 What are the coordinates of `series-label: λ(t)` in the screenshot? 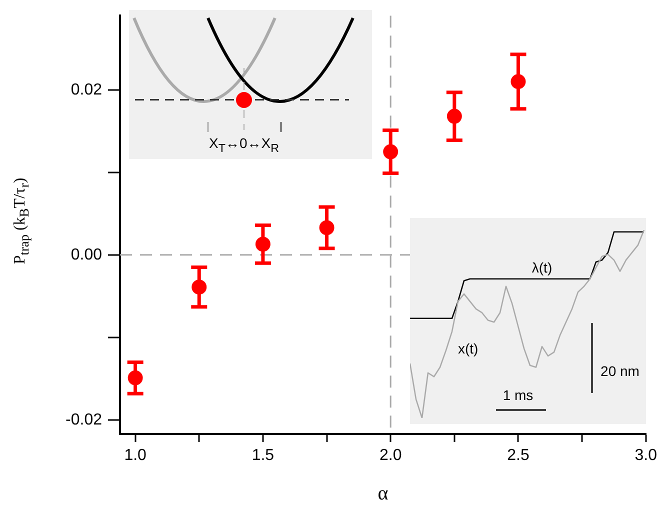 It's located at (542, 268).